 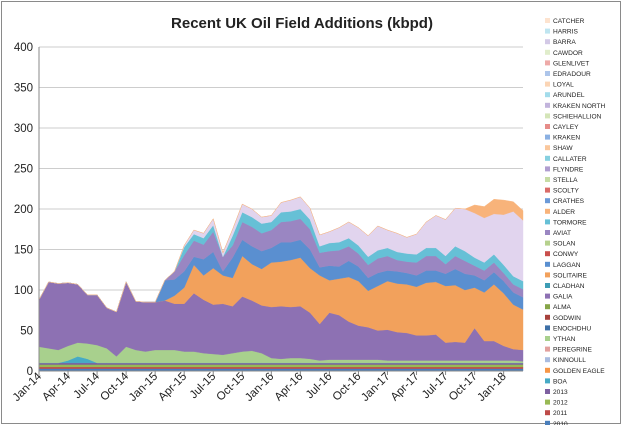 What do you see at coordinates (572, 350) in the screenshot?
I see `legend-label: PEREGRINE` at bounding box center [572, 350].